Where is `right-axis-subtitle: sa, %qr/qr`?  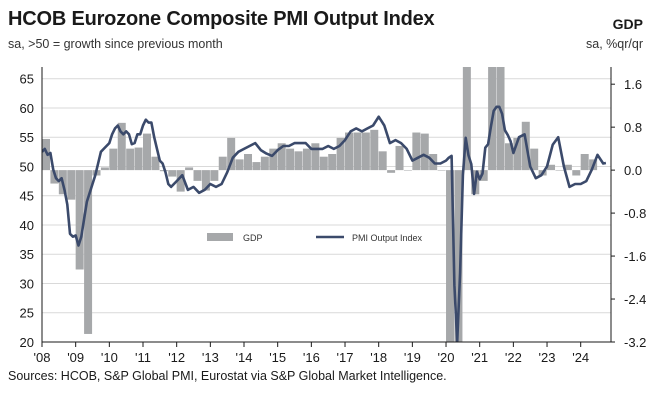 right-axis-subtitle: sa, %qr/qr is located at coordinates (614, 44).